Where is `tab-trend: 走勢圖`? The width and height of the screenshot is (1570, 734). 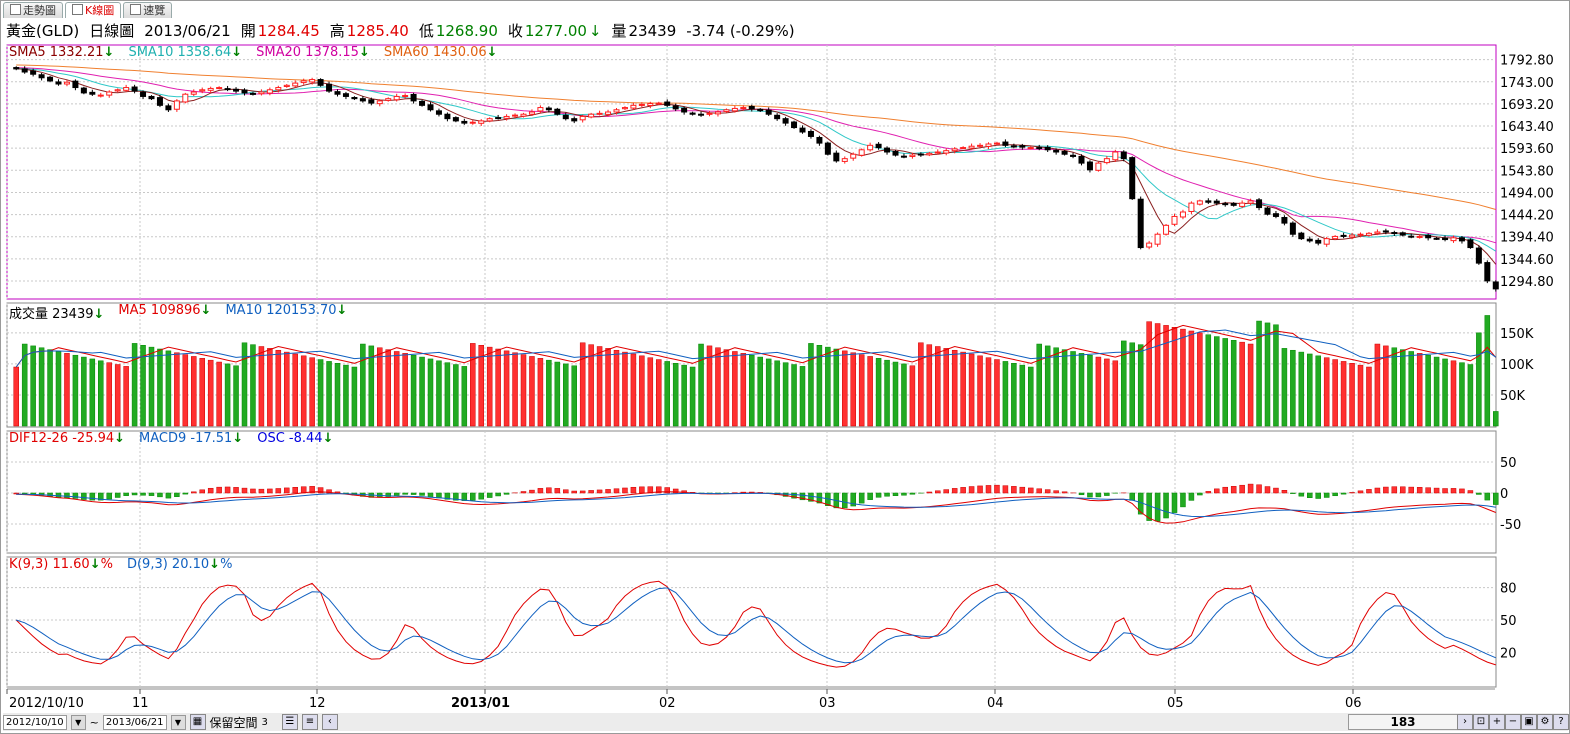
tab-trend: 走勢圖 is located at coordinates (33, 10).